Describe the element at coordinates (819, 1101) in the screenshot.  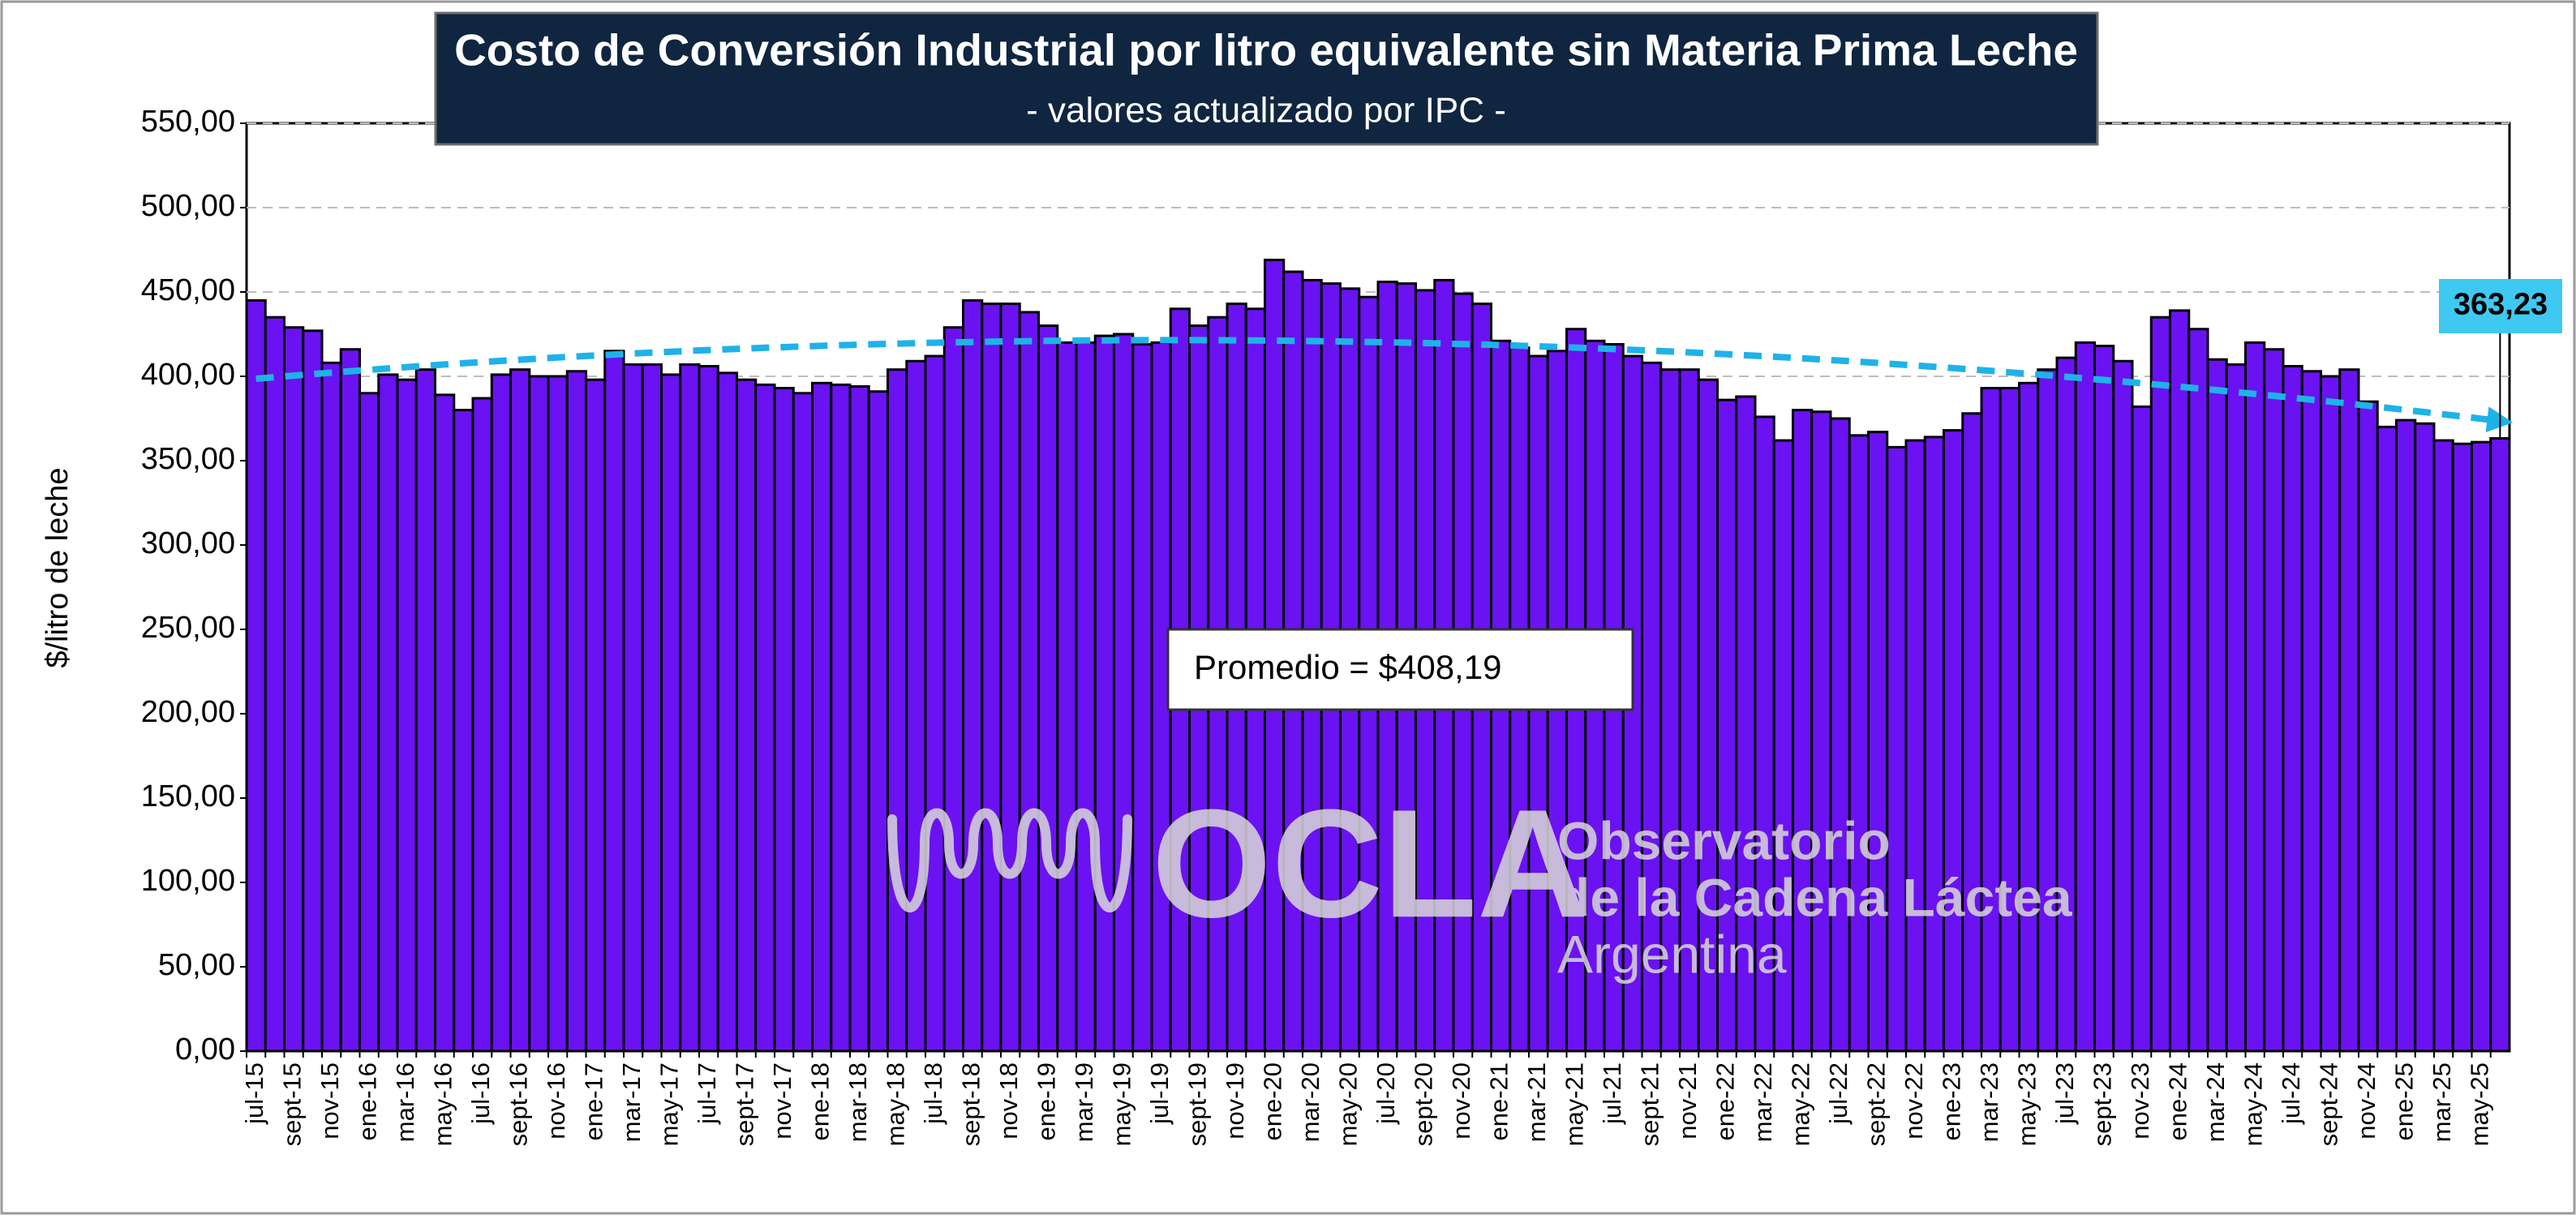
I see `x-tick-label: ene-18` at that location.